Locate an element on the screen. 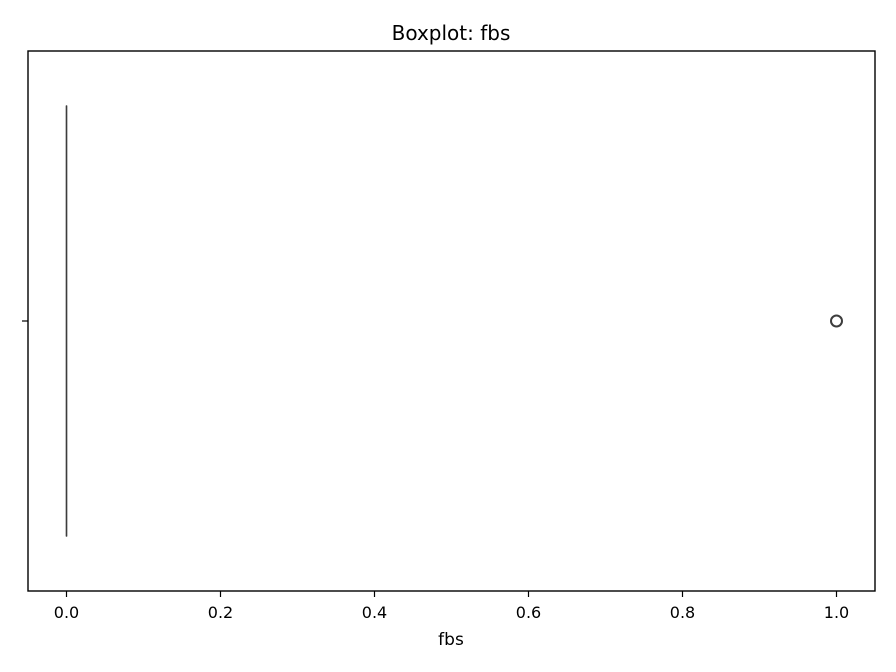 This screenshot has width=896, height=672. x-axis-ticks: 0.0 0.2 0.4 0.6 0.8 1.0 is located at coordinates (451, 606).